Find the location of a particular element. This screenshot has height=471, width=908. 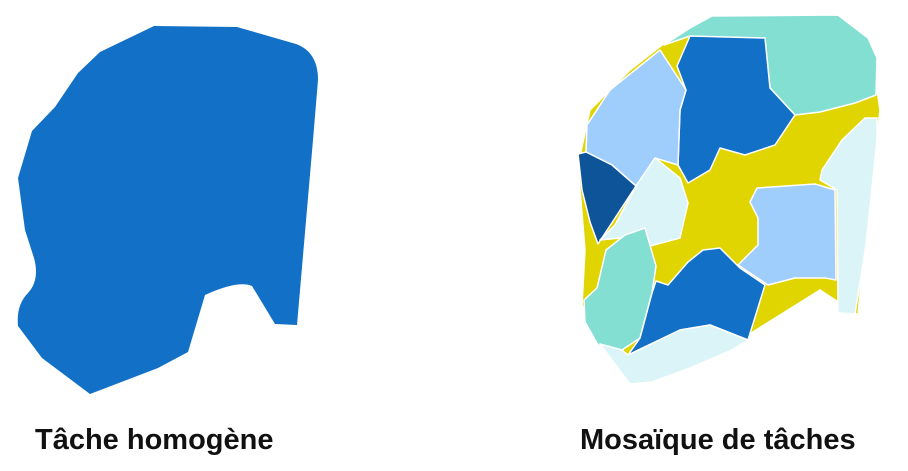

caption-patch-mosaic: Mosaïque de tâches is located at coordinates (718, 440).